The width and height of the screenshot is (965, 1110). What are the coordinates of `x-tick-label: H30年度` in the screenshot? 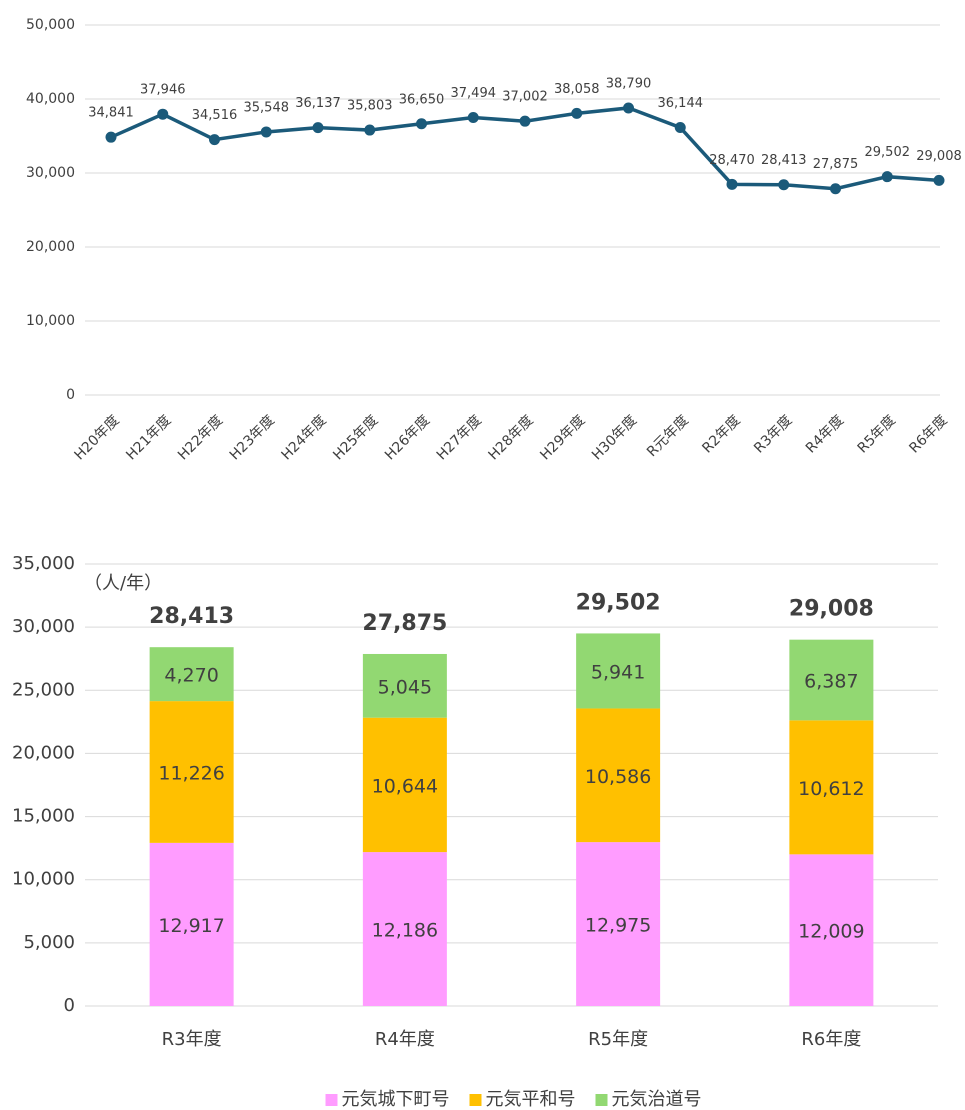 It's located at (614, 437).